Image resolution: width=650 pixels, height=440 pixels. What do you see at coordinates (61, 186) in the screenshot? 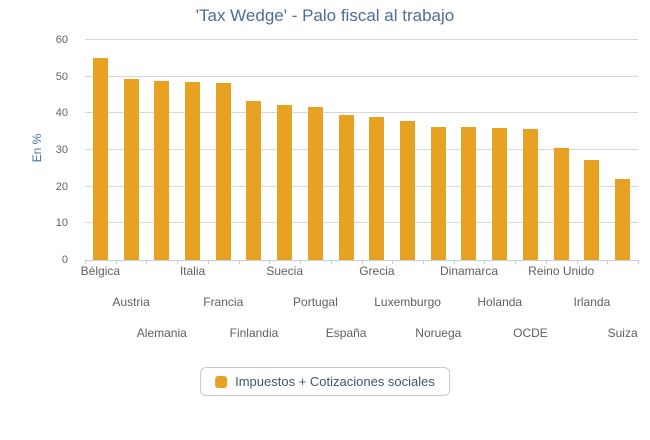
I see `y-axis-tick-label: 20` at bounding box center [61, 186].